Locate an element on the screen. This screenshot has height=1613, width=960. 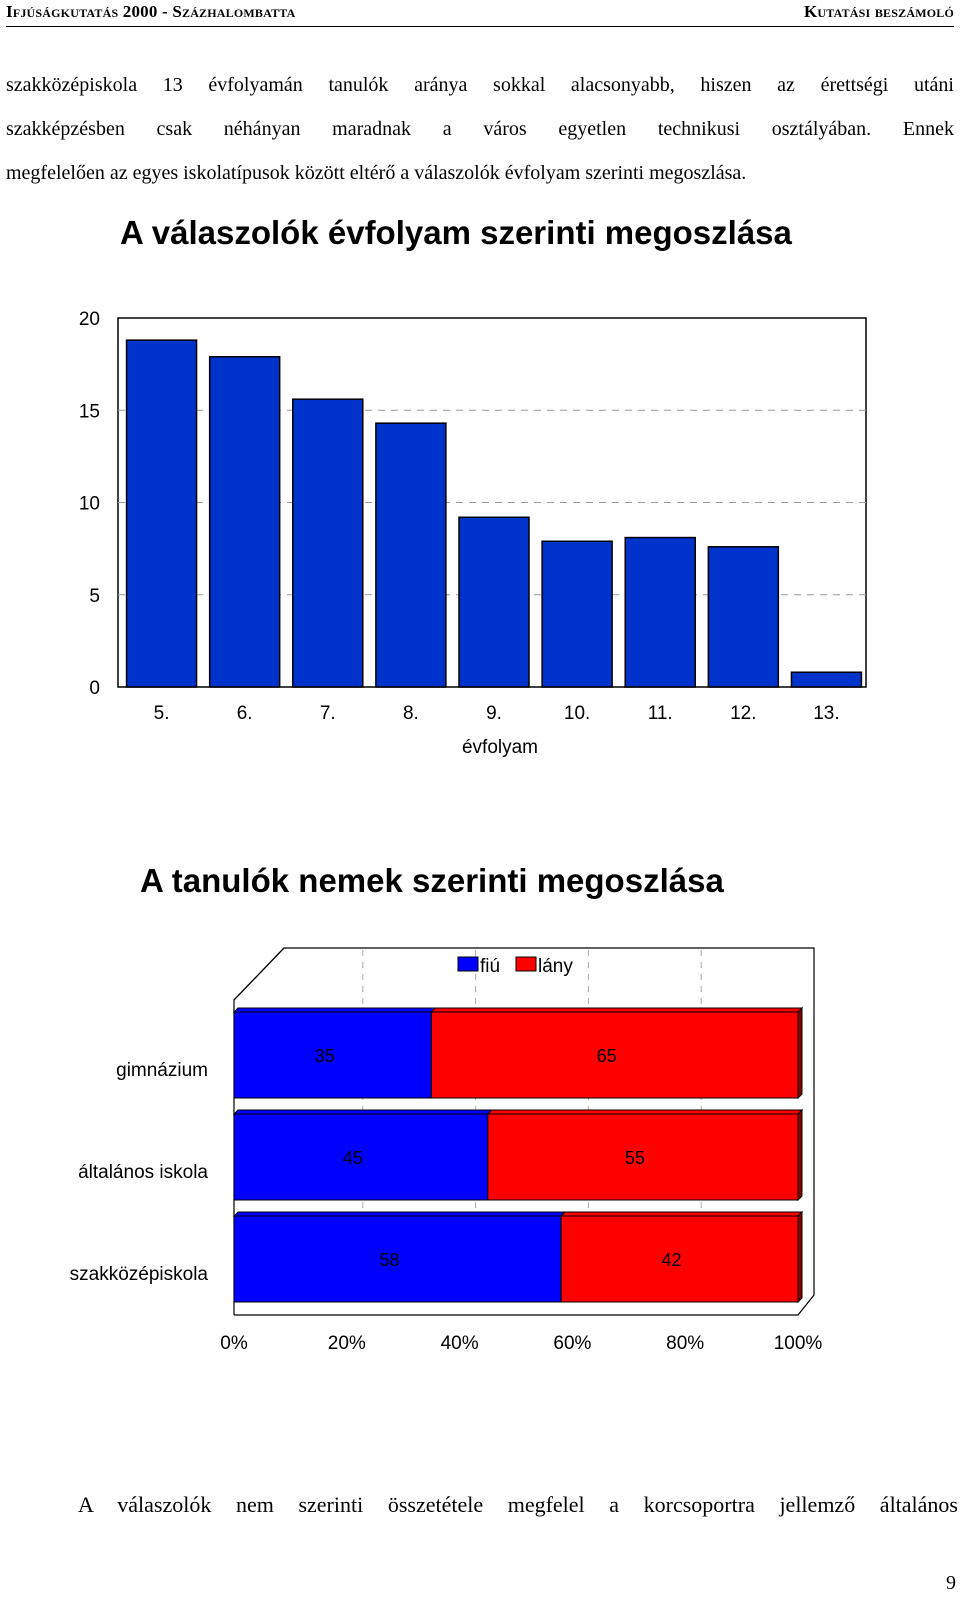
header-title: Ifjúságkutatás 2000 - Százhalombatta is located at coordinates (151, 11).